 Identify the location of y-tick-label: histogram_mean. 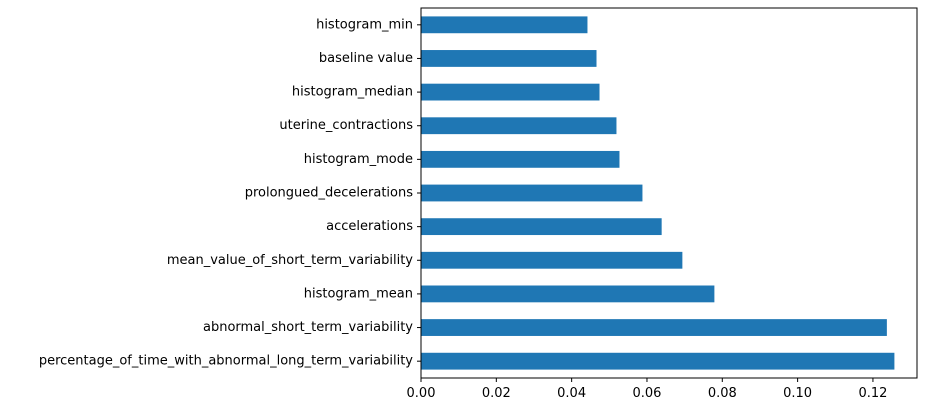
(358, 293).